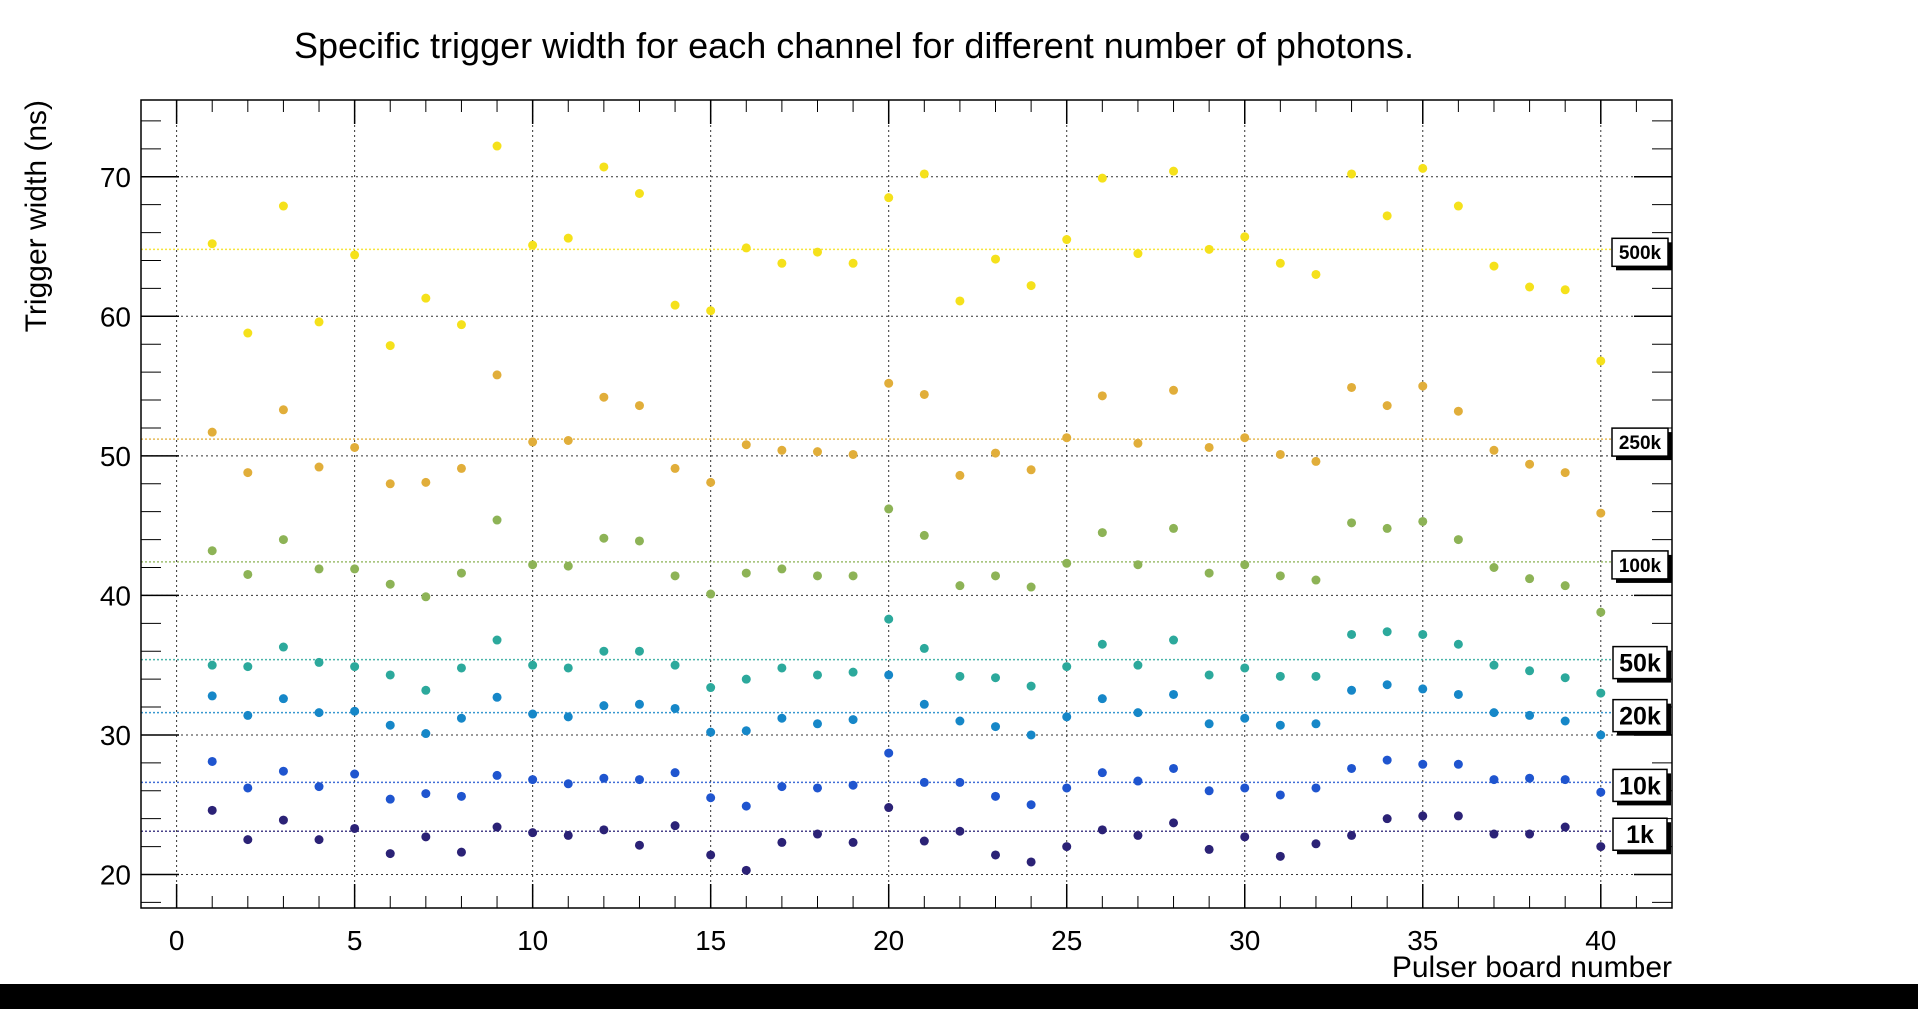 This screenshot has width=1918, height=1009. What do you see at coordinates (532, 940) in the screenshot?
I see `x-tick-label: 10` at bounding box center [532, 940].